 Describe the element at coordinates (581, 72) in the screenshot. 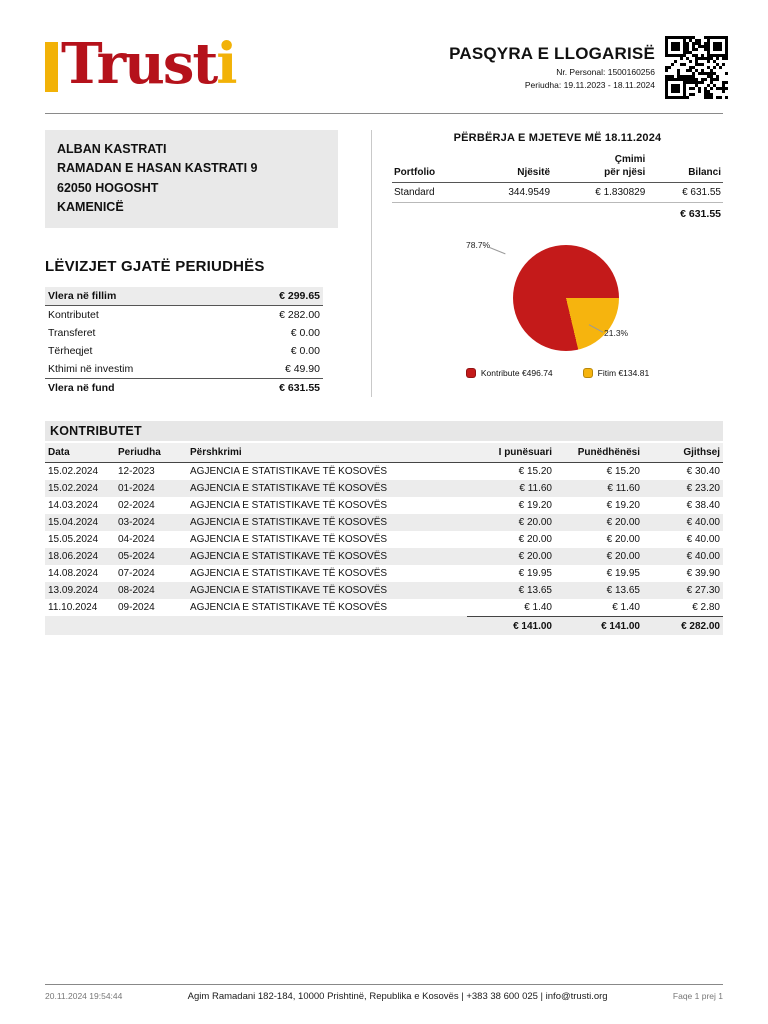

I see `personal-number-label: Nr. Personal:` at that location.